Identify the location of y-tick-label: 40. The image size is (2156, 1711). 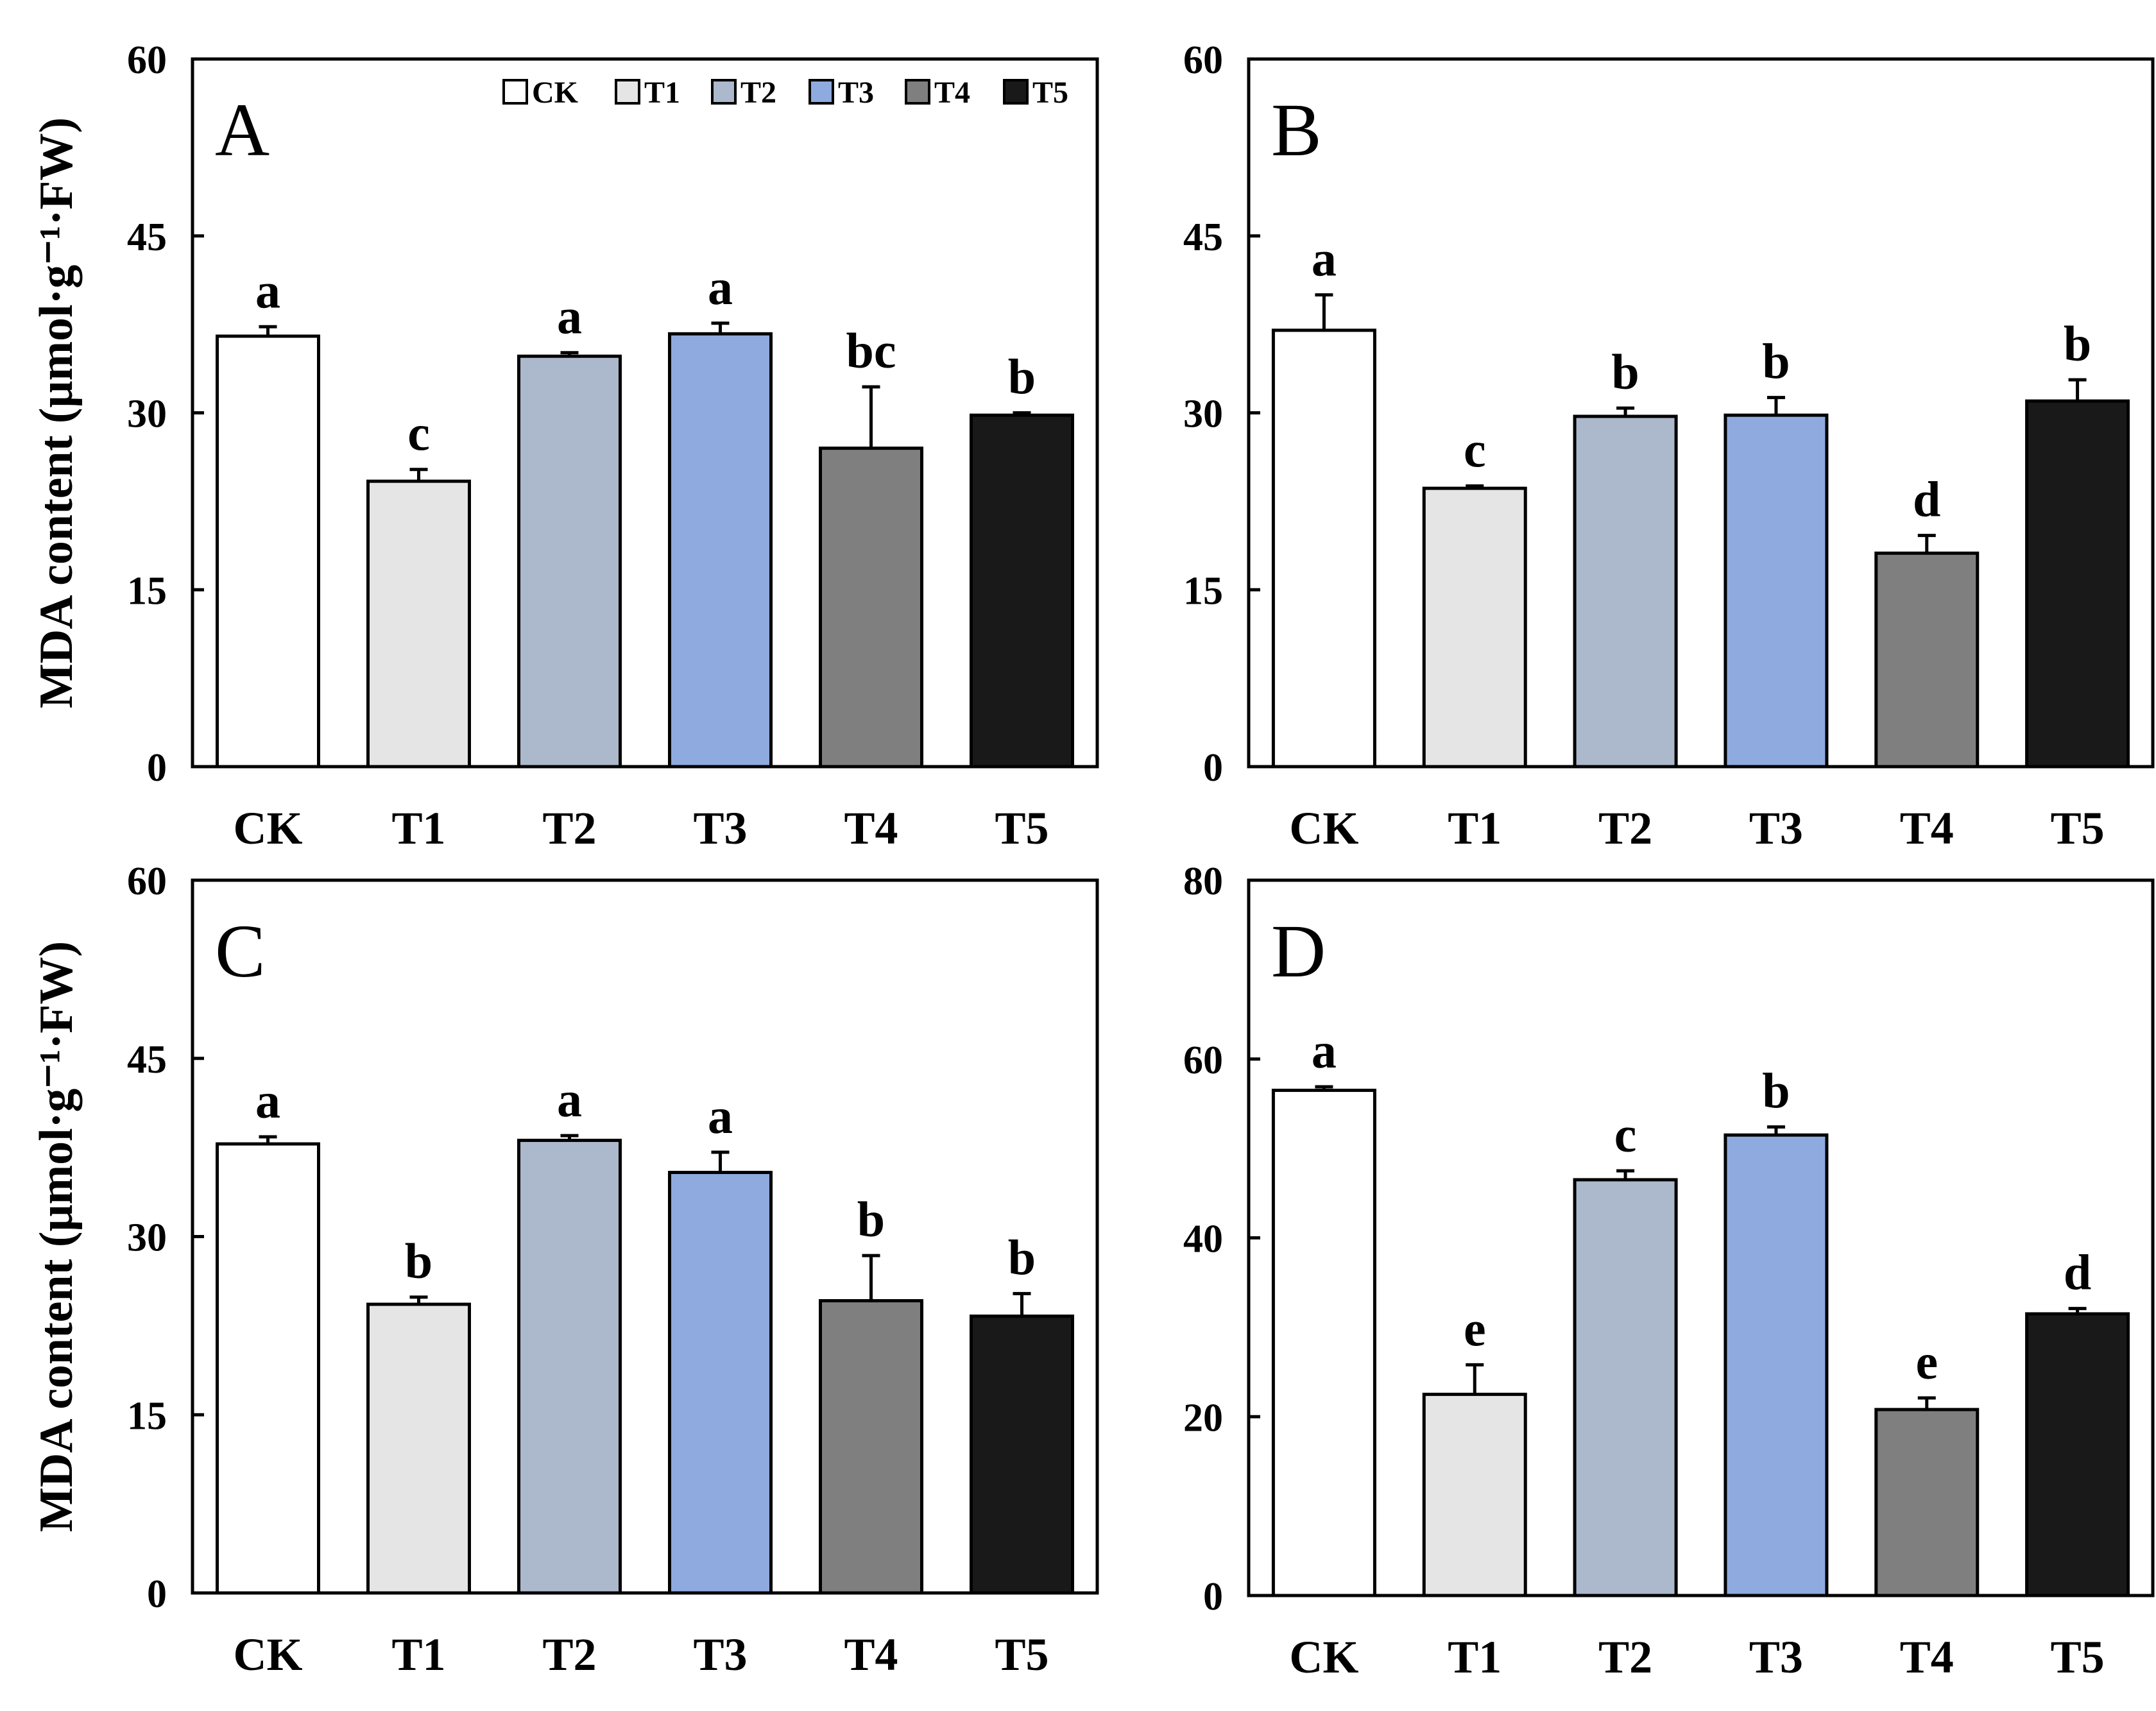
(1203, 1239).